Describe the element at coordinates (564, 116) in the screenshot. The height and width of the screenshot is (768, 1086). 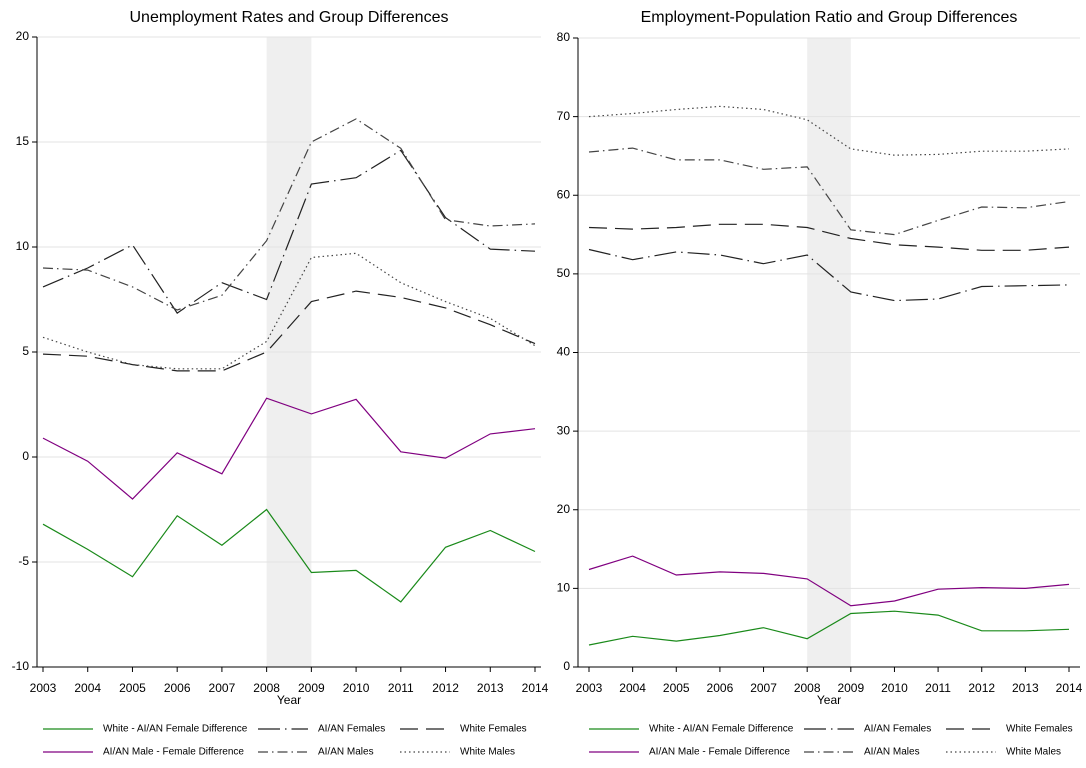
I see `y-tick-label: 70` at that location.